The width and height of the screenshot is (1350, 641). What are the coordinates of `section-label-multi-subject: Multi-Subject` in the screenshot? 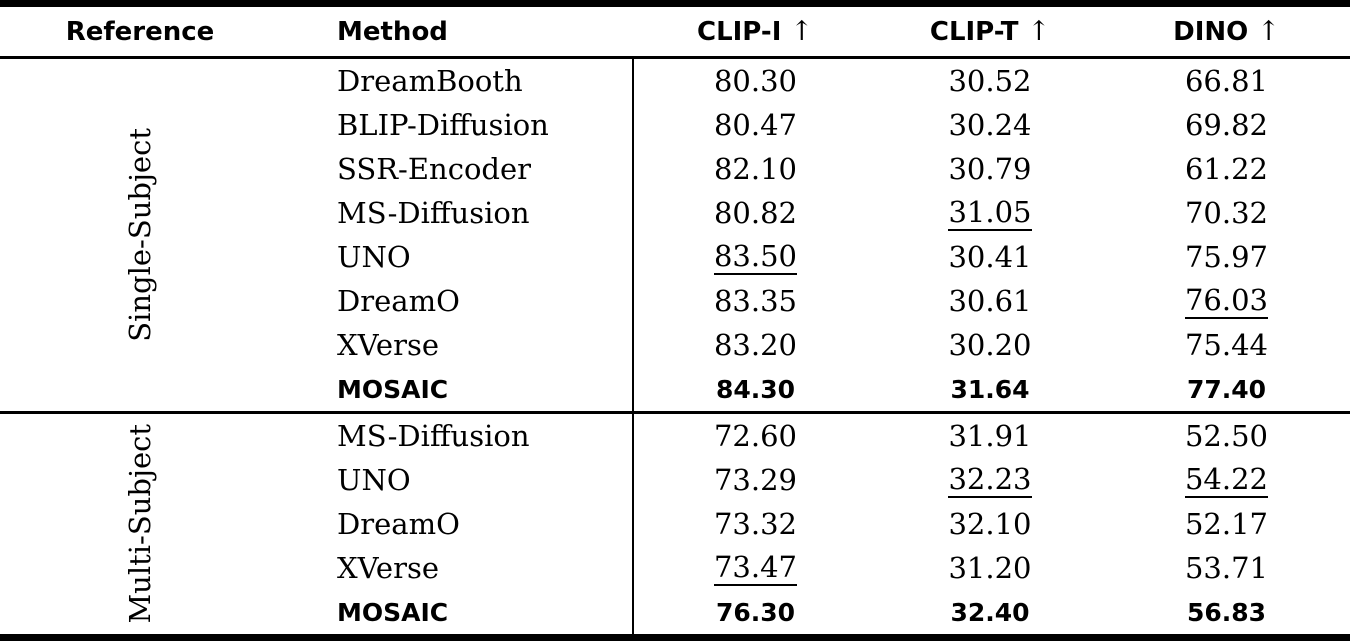 It's located at (140, 524).